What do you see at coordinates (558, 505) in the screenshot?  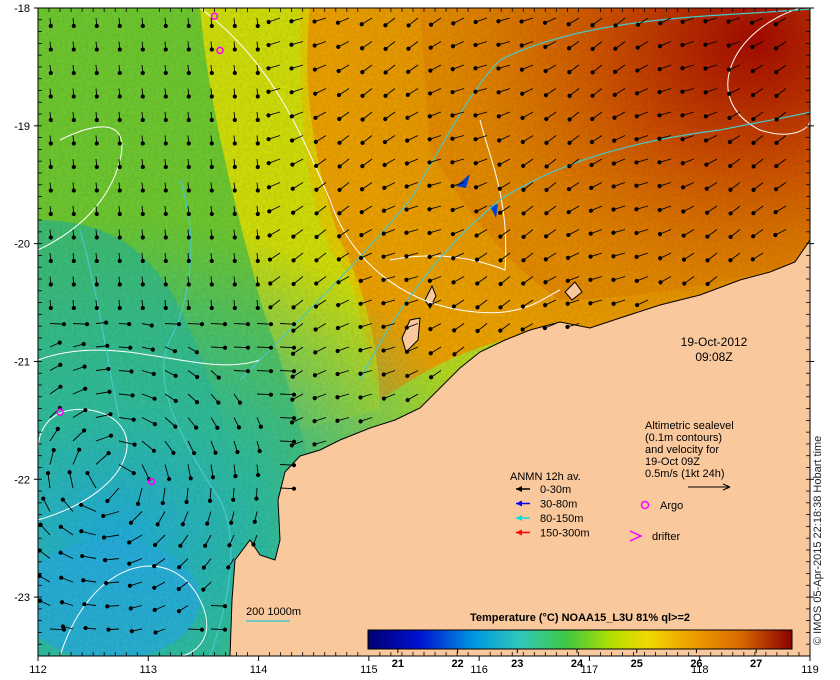 I see `anmn-legend-label: 30-80m` at bounding box center [558, 505].